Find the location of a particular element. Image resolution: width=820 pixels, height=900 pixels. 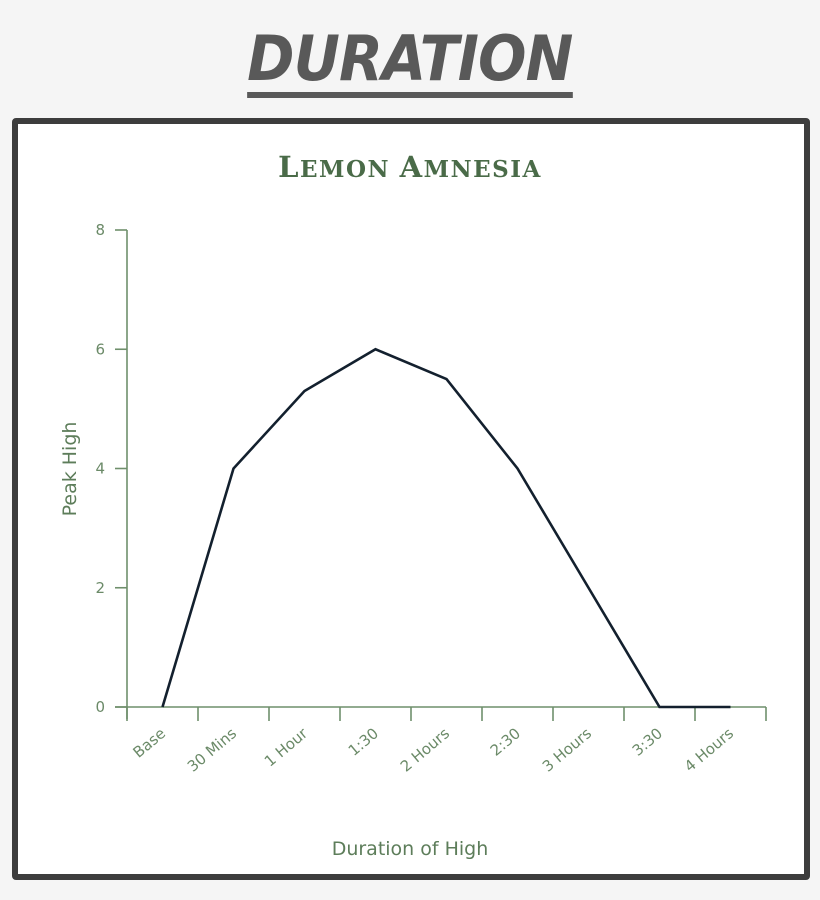

y-tick-label: 4 is located at coordinates (100, 469).